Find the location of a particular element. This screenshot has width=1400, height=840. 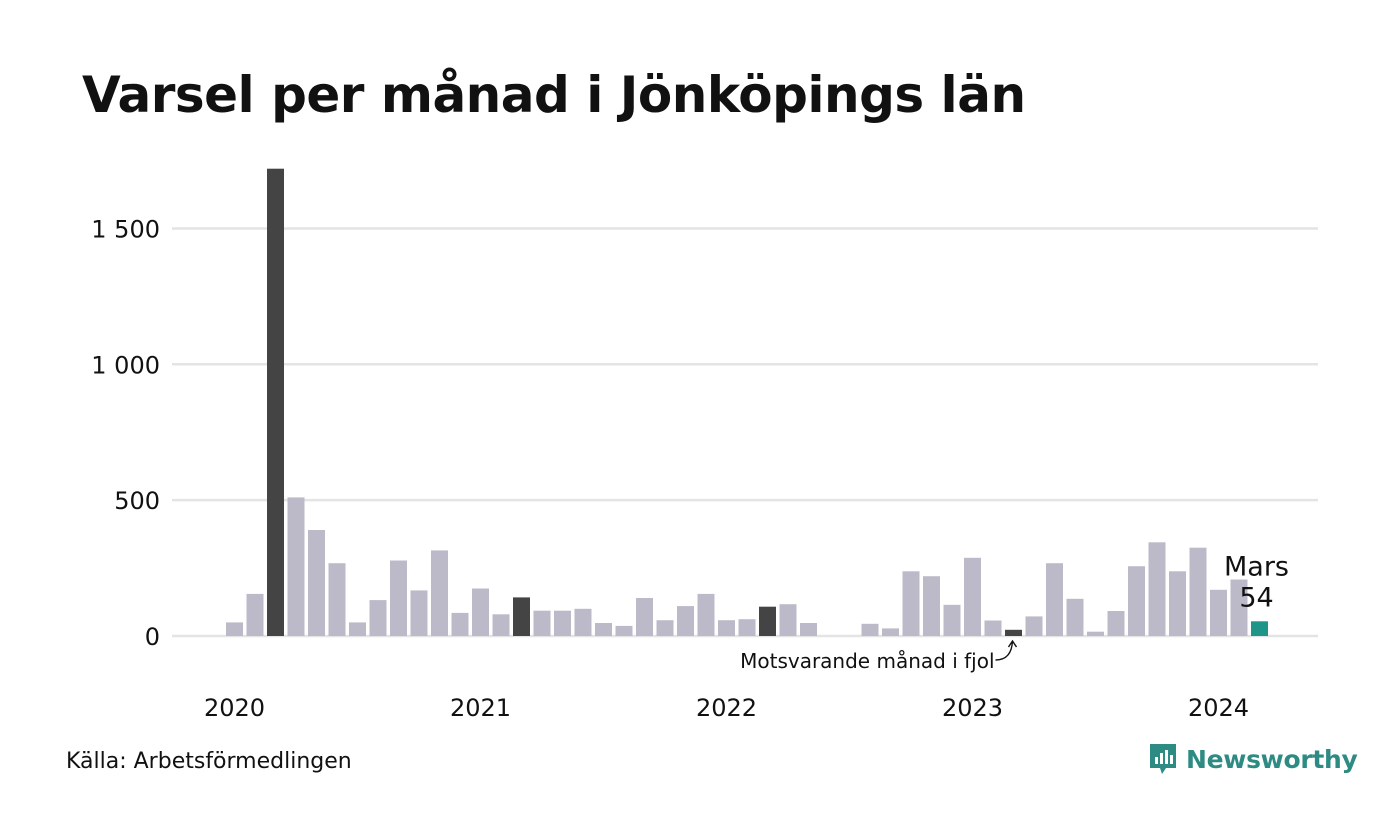

annotation-label: Motsvarande månad i fjol is located at coordinates (867, 661).